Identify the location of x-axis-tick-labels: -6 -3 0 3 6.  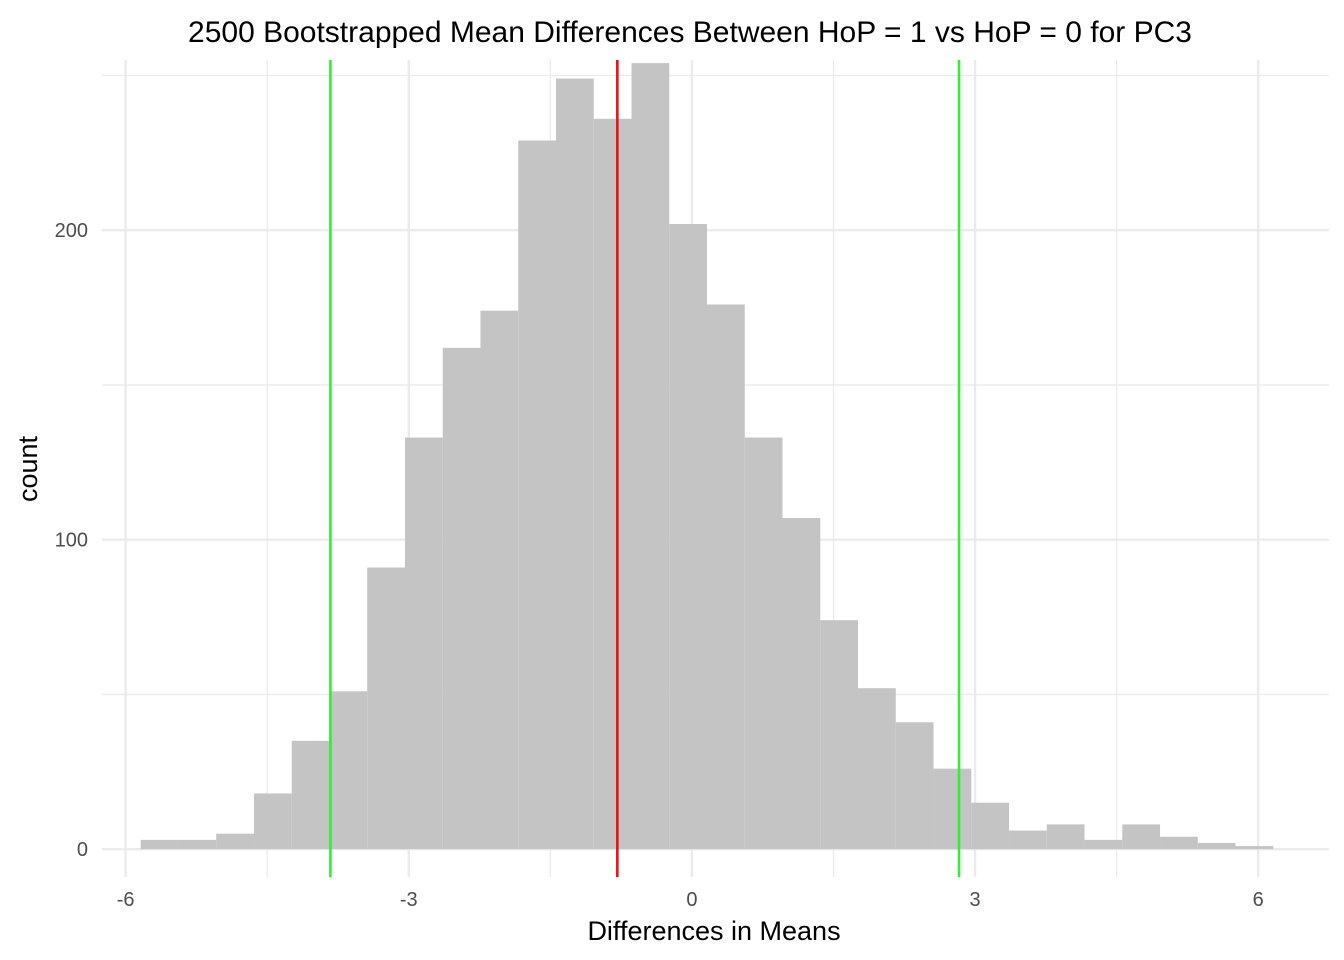
(690, 900).